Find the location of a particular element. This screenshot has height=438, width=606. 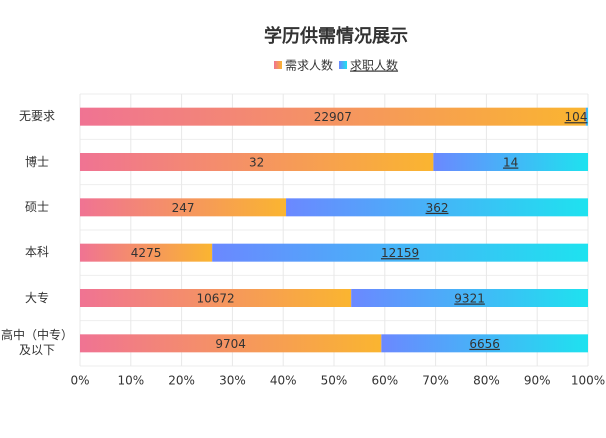

chart-title: 学历供需情况展示 is located at coordinates (336, 36).